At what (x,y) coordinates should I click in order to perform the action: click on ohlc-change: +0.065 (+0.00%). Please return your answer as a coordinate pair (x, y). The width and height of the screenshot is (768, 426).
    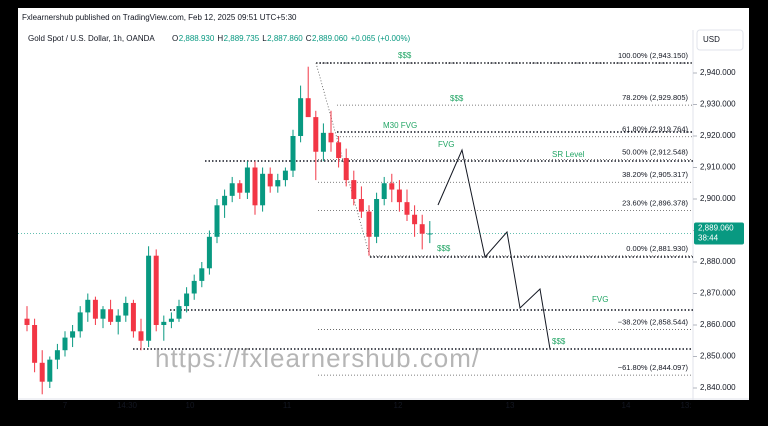
    Looking at the image, I should click on (381, 38).